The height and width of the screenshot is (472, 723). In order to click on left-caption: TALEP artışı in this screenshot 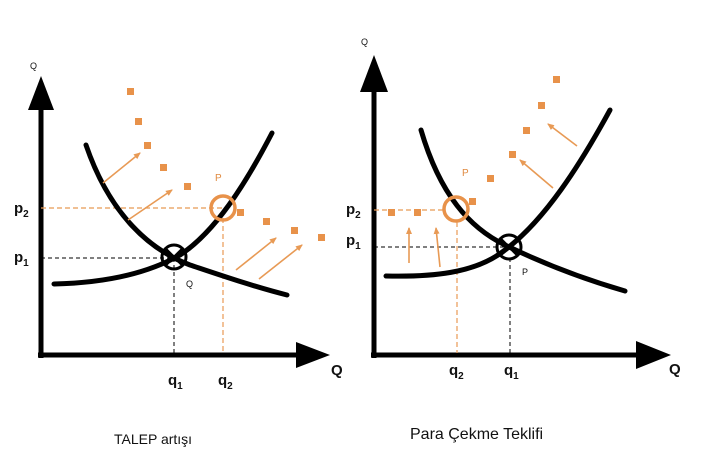, I will do `click(153, 439)`.